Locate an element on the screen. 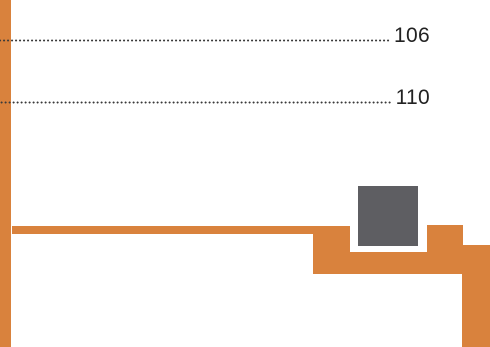 This screenshot has height=347, width=490. decorative-tray-right-wall is located at coordinates (445, 249).